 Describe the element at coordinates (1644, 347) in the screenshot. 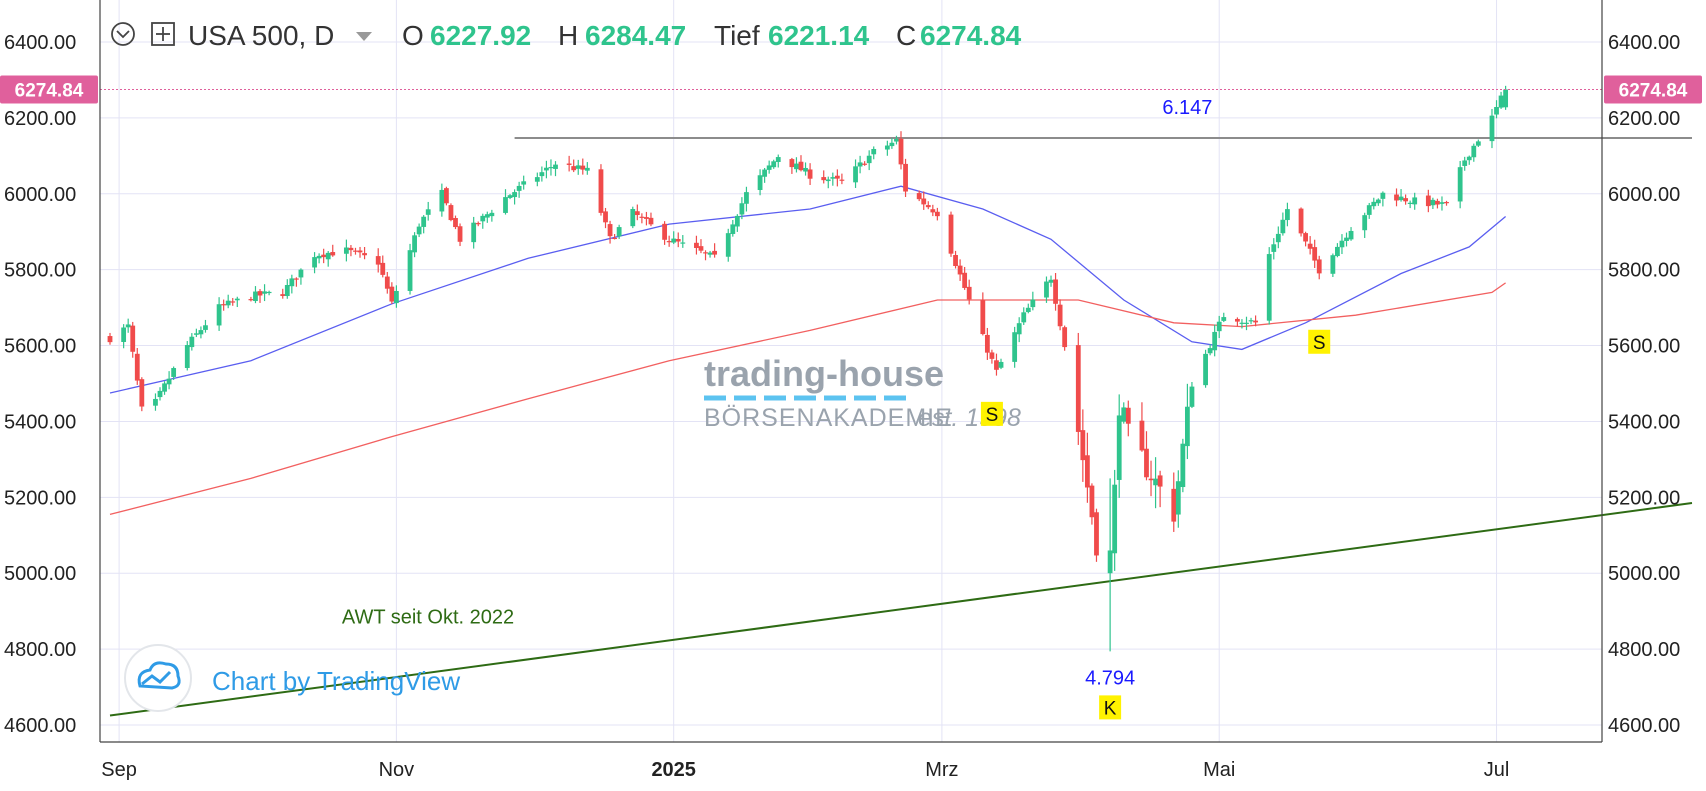

I see `y-tick-label-right: 5600.00` at that location.